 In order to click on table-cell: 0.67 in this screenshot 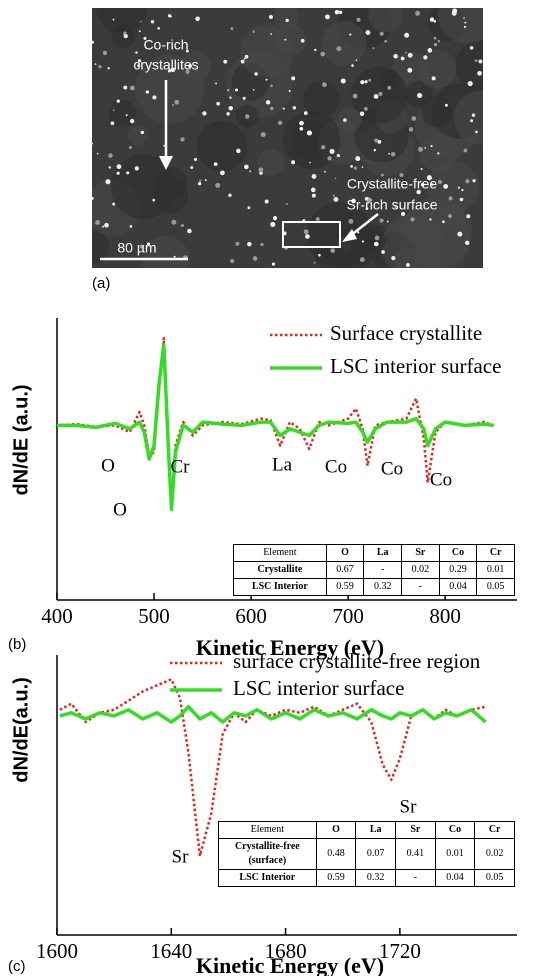, I will do `click(345, 570)`.